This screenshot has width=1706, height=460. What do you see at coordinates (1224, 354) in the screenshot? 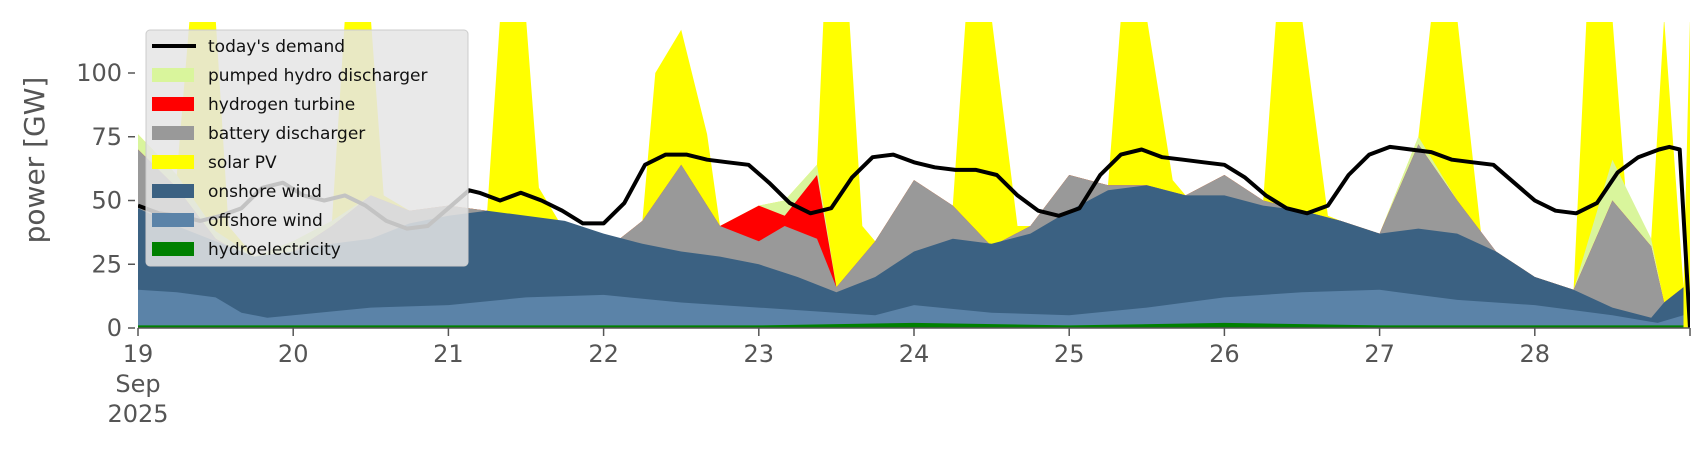
I see `x-tick-label: 26` at bounding box center [1224, 354].